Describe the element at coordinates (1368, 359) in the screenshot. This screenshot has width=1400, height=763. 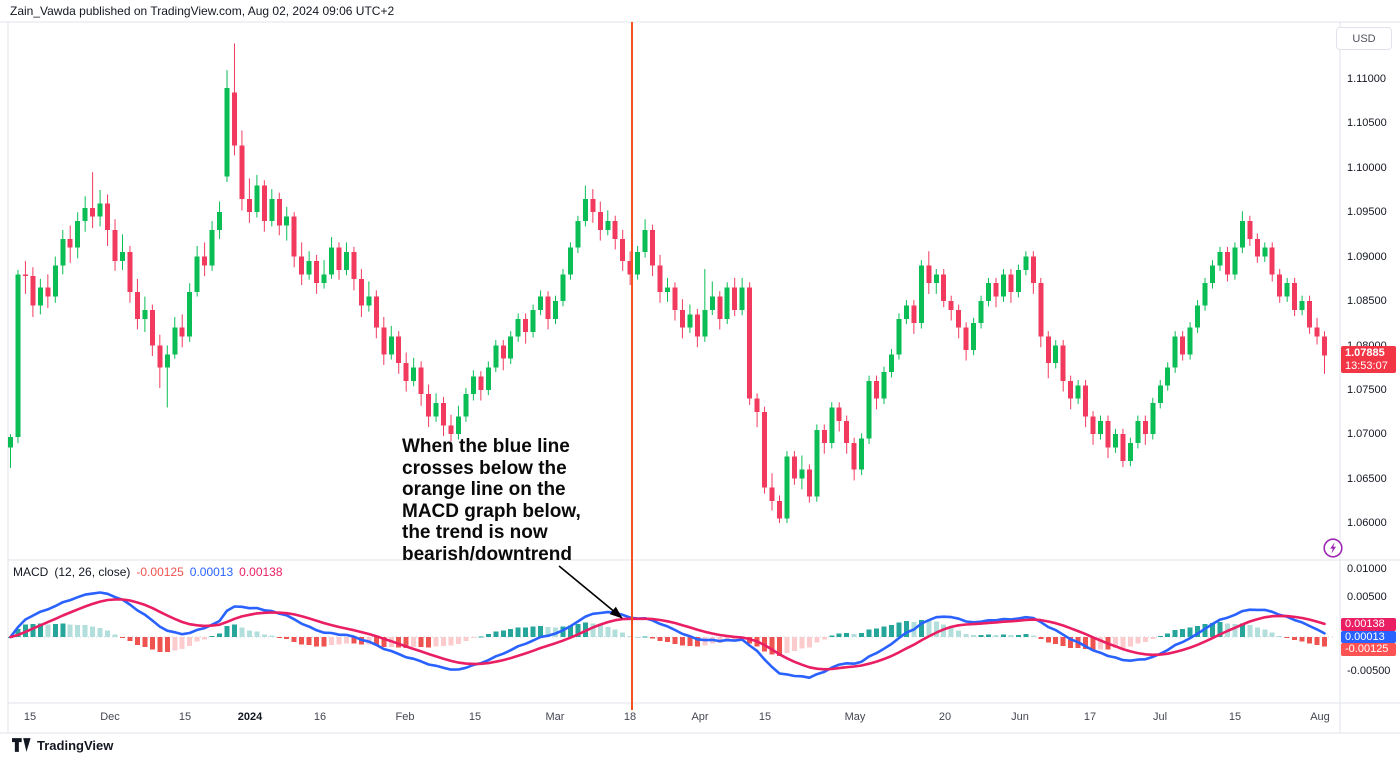
I see `last-price-badge: 1.07885 13:53:07` at that location.